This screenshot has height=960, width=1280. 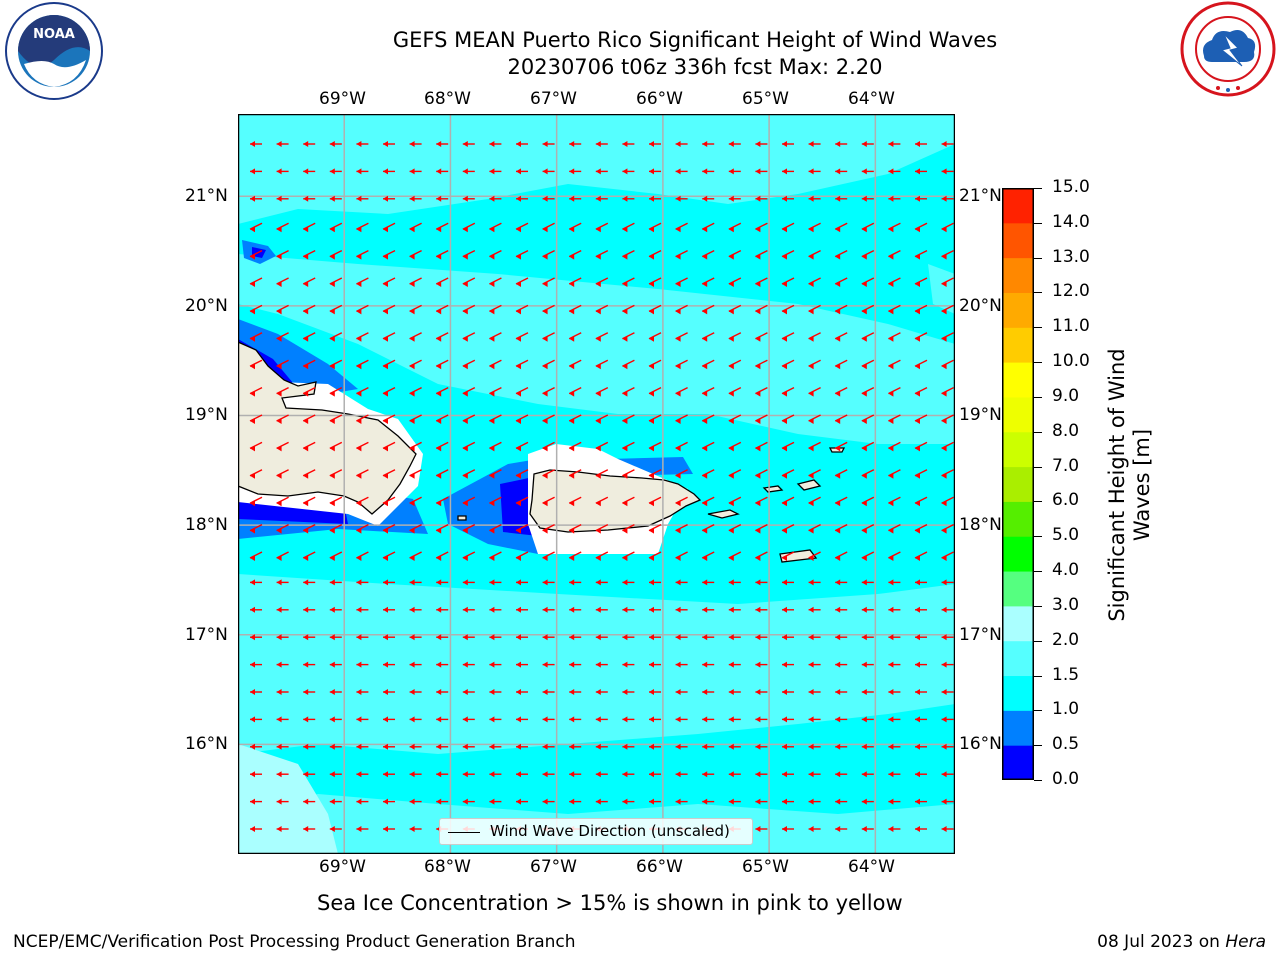 I want to click on chart-subtitle: 20230706 t06z 336h fcst Max: 2.20, so click(x=695, y=67).